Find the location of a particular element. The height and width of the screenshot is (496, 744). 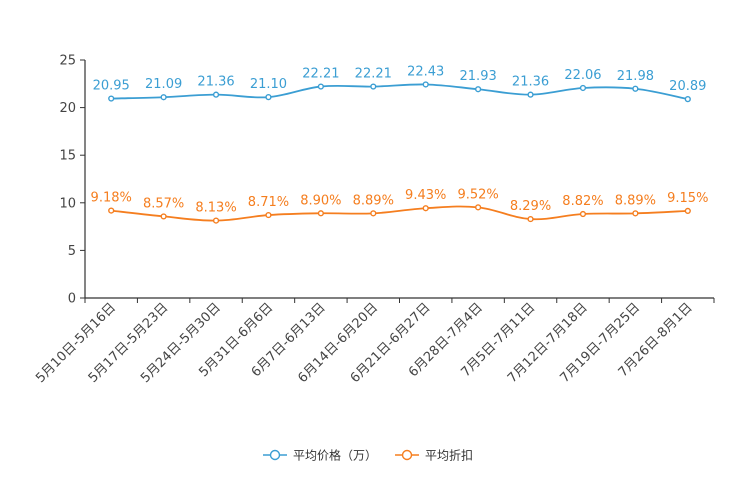

y-tick-label: 20 is located at coordinates (67, 108).